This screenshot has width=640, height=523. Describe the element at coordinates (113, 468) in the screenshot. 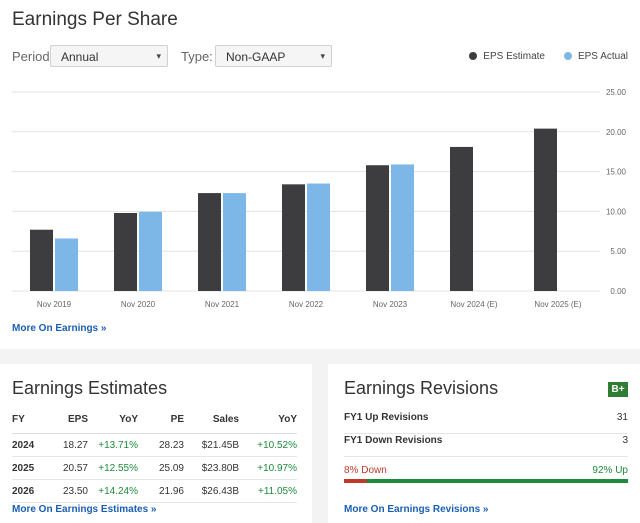

I see `eps-yoy-cell: +12.55%` at that location.